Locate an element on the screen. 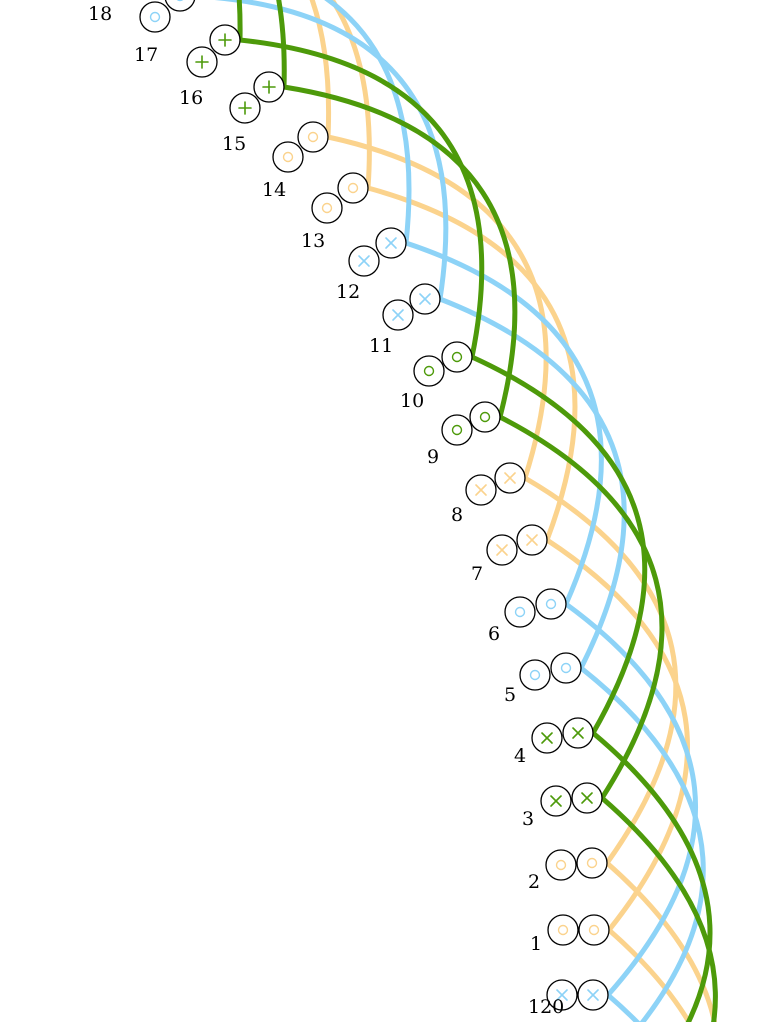 This screenshot has width=775, height=1022. slot-label: 2 is located at coordinates (534, 882).